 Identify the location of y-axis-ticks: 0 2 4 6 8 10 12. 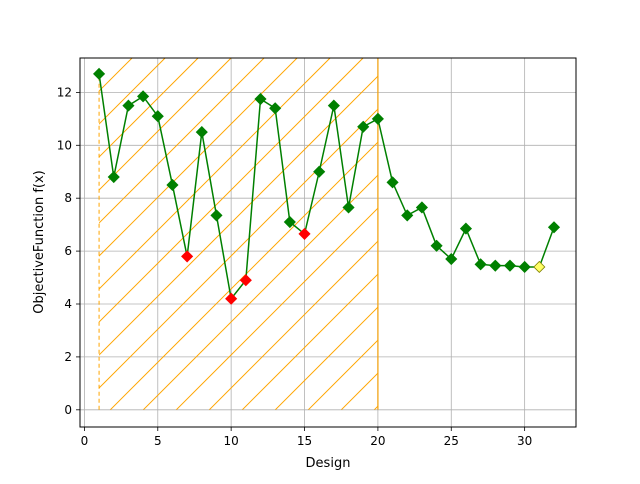
(68, 251).